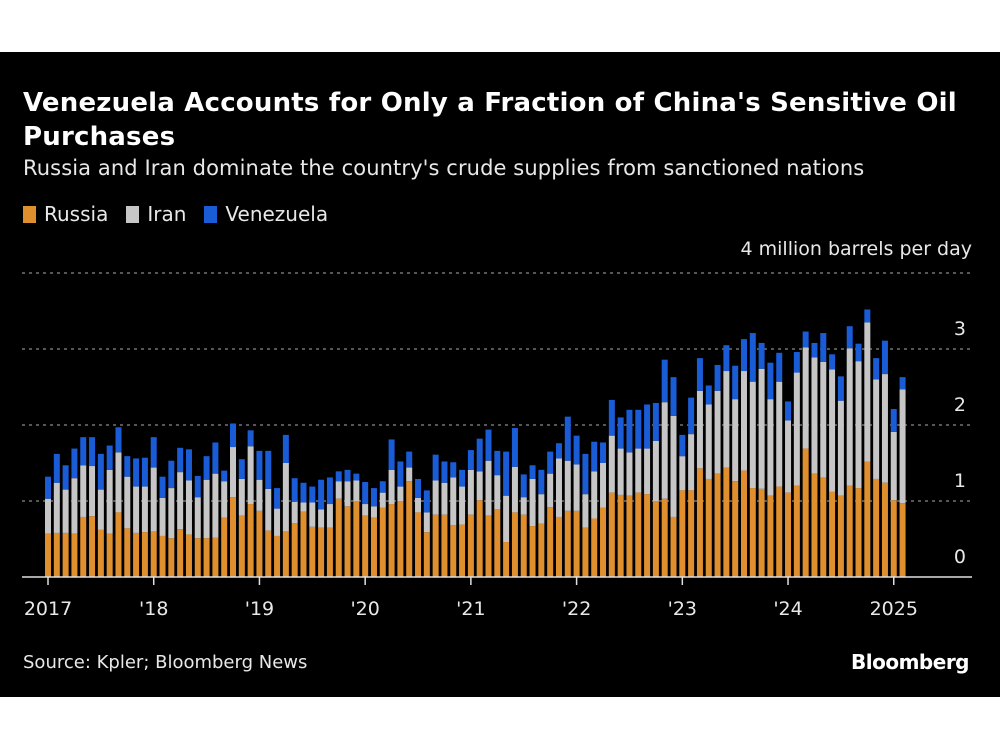  Describe the element at coordinates (167, 214) in the screenshot. I see `legend-label: Iran` at that location.